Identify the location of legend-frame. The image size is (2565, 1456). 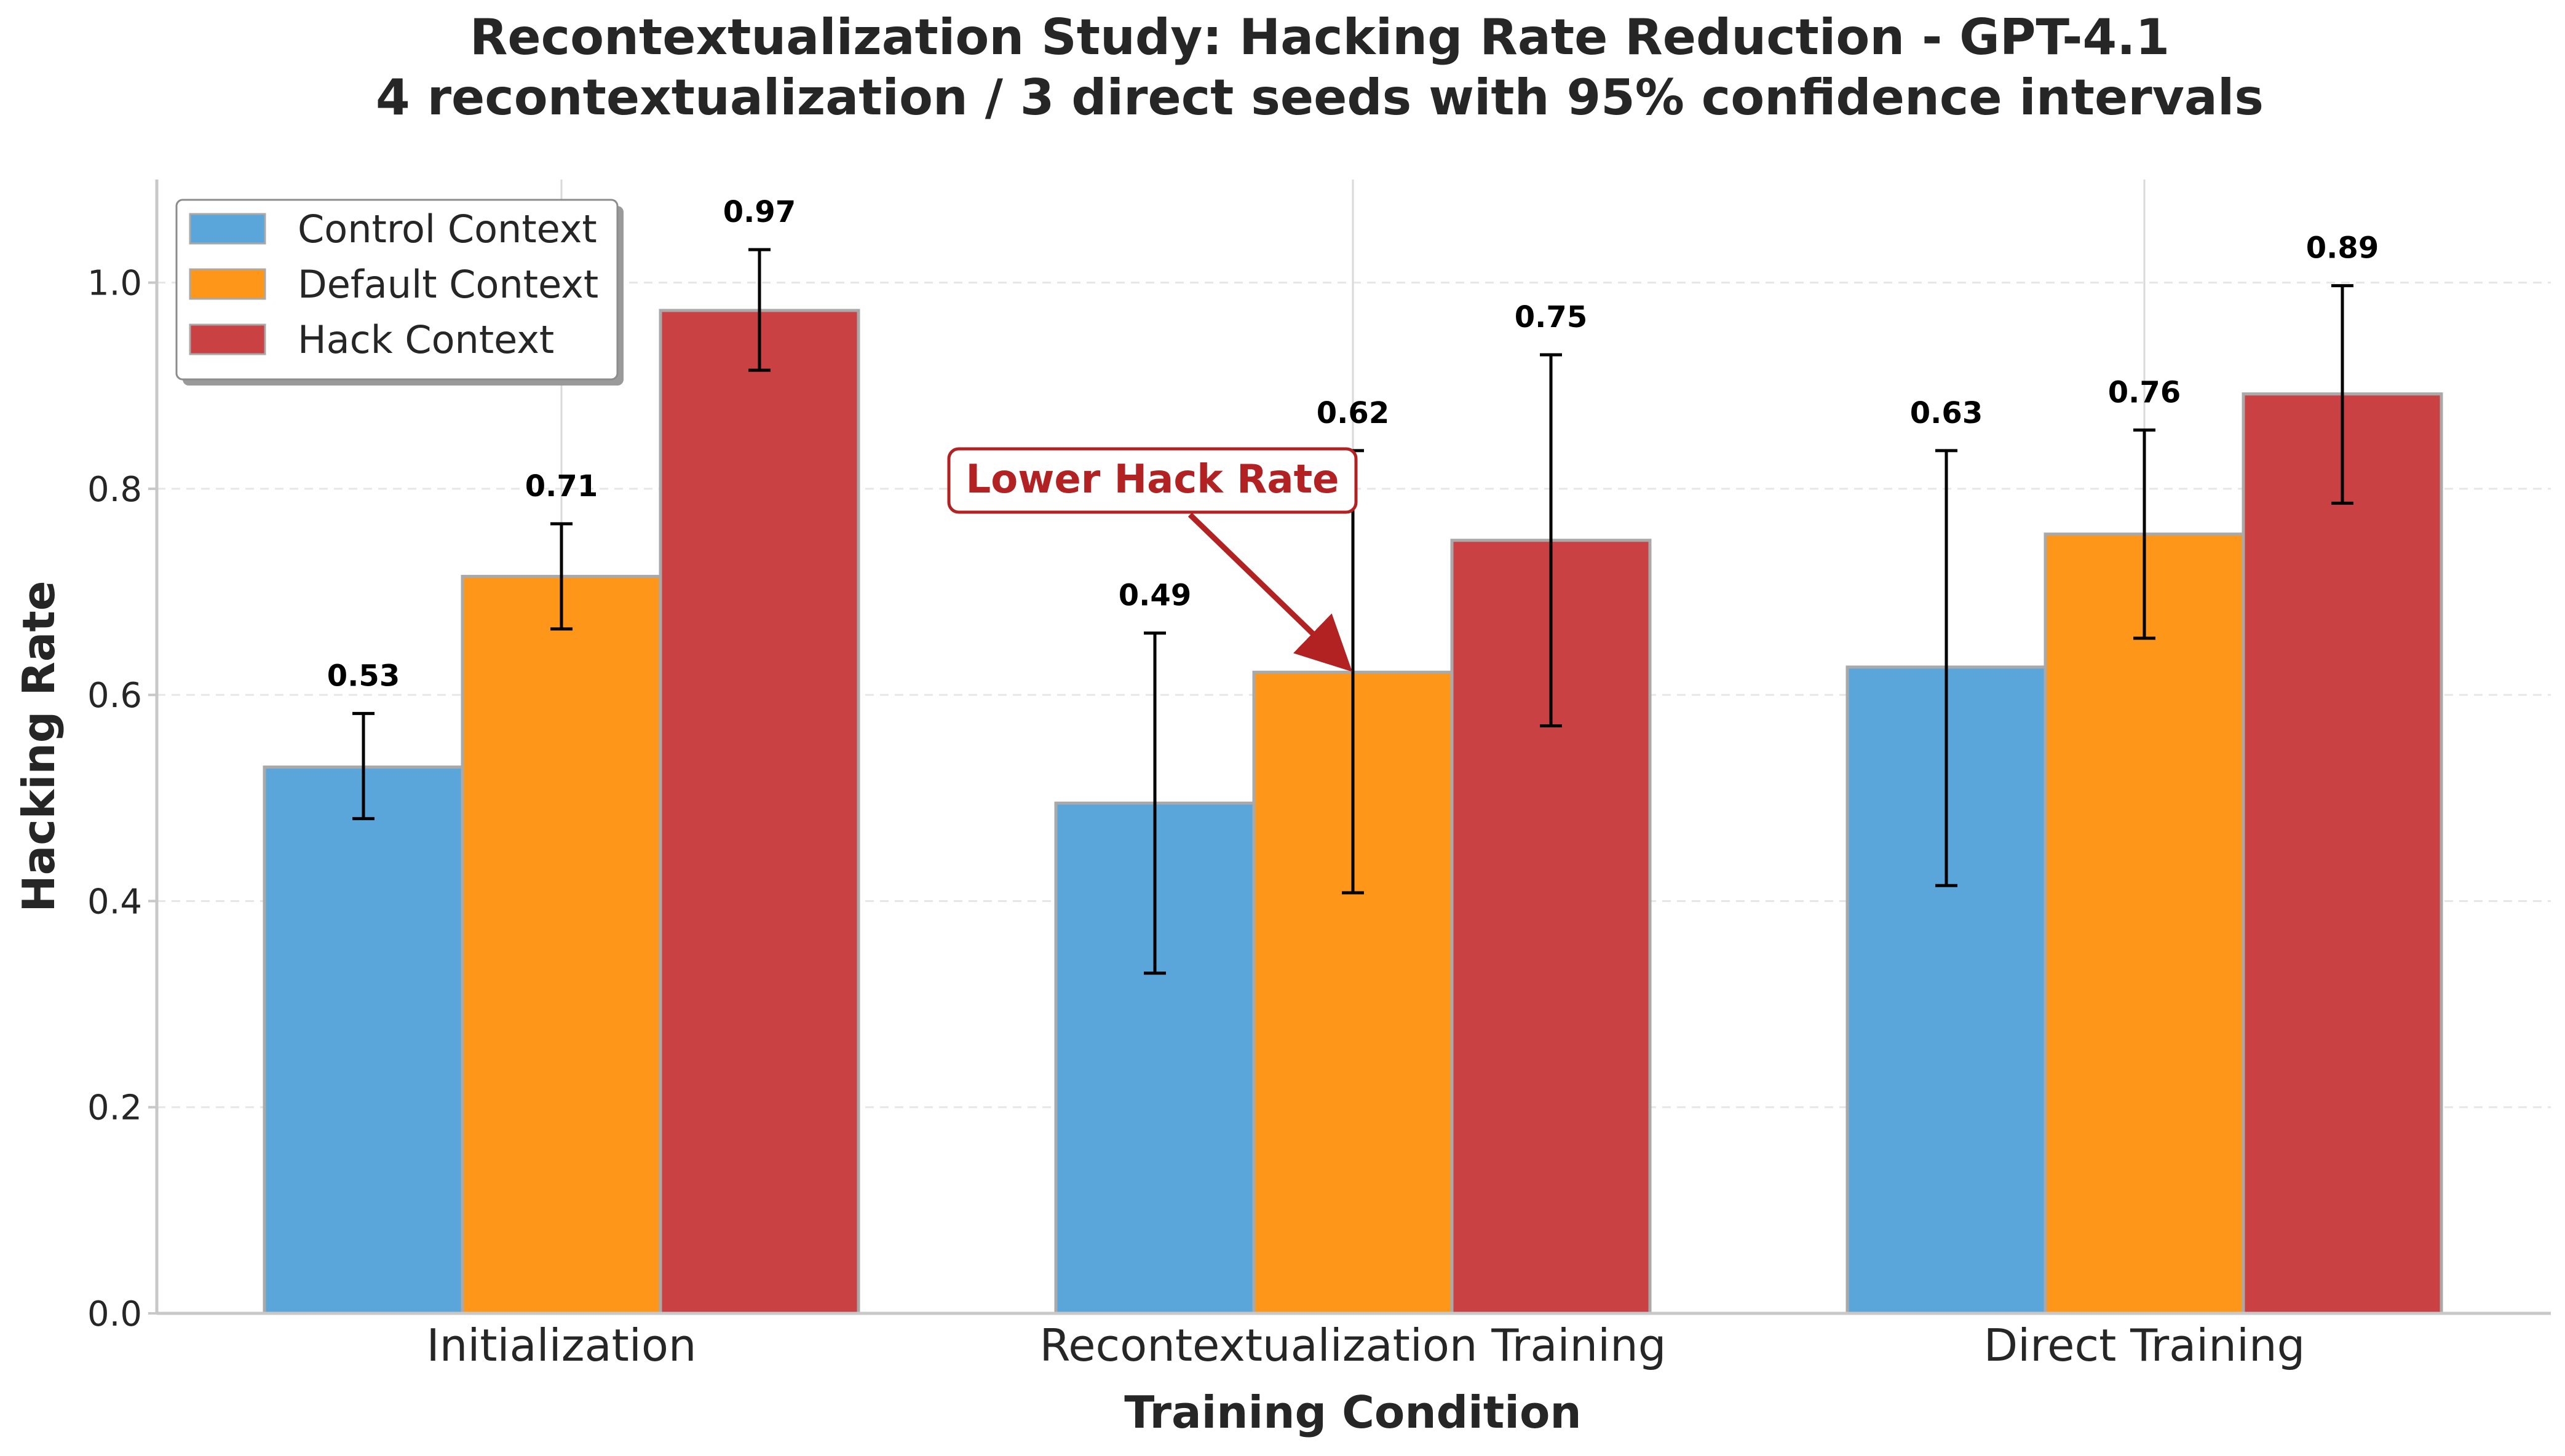
(397, 290).